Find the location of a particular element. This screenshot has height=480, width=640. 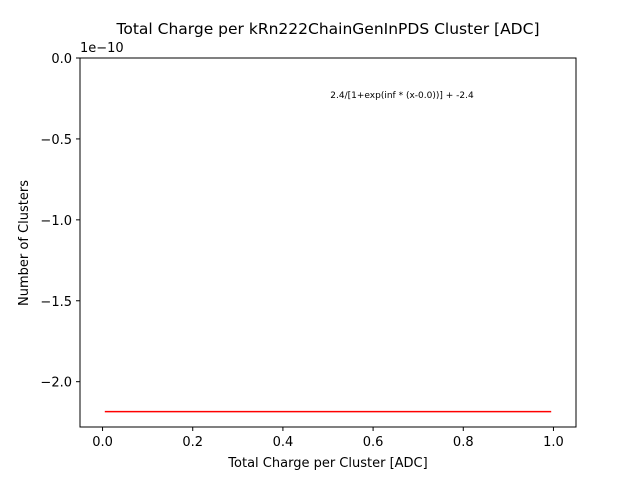

x-tick-label: 0.4 is located at coordinates (283, 442).